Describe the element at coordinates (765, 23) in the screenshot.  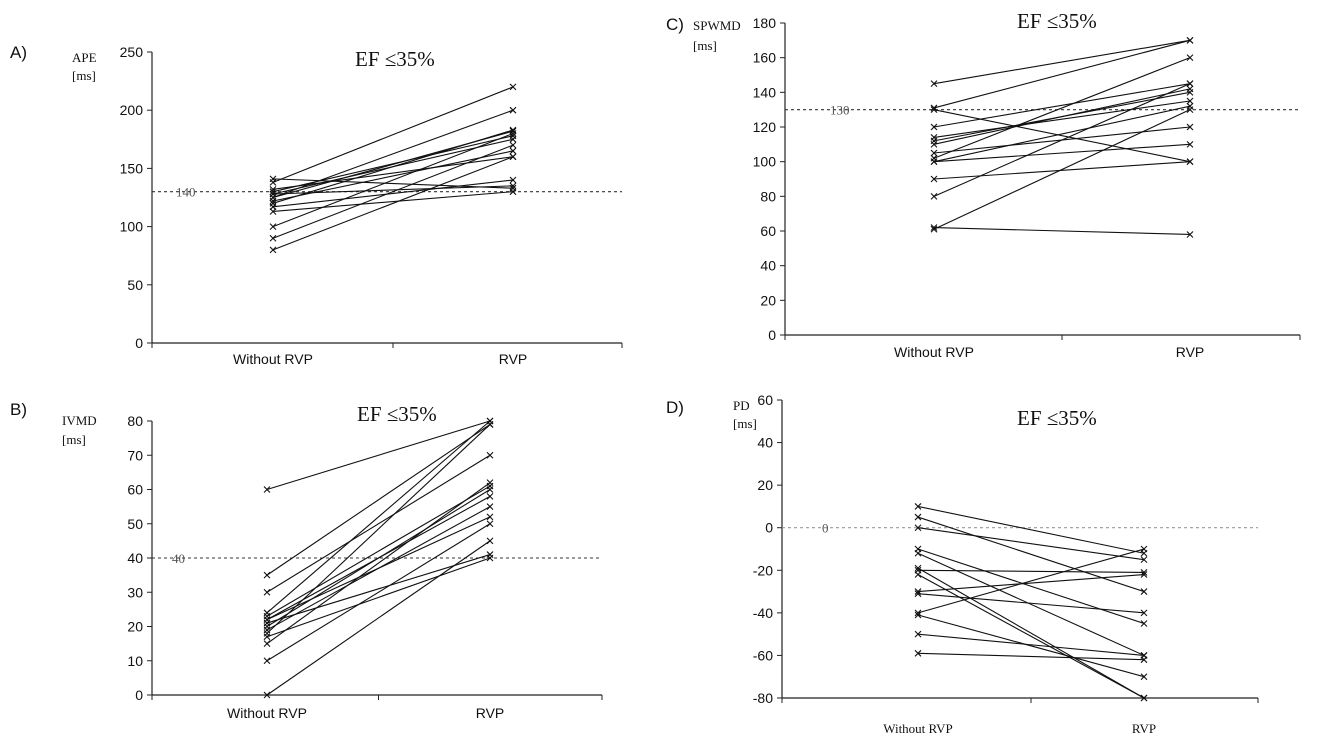
I see `y-tick-label: 180` at that location.